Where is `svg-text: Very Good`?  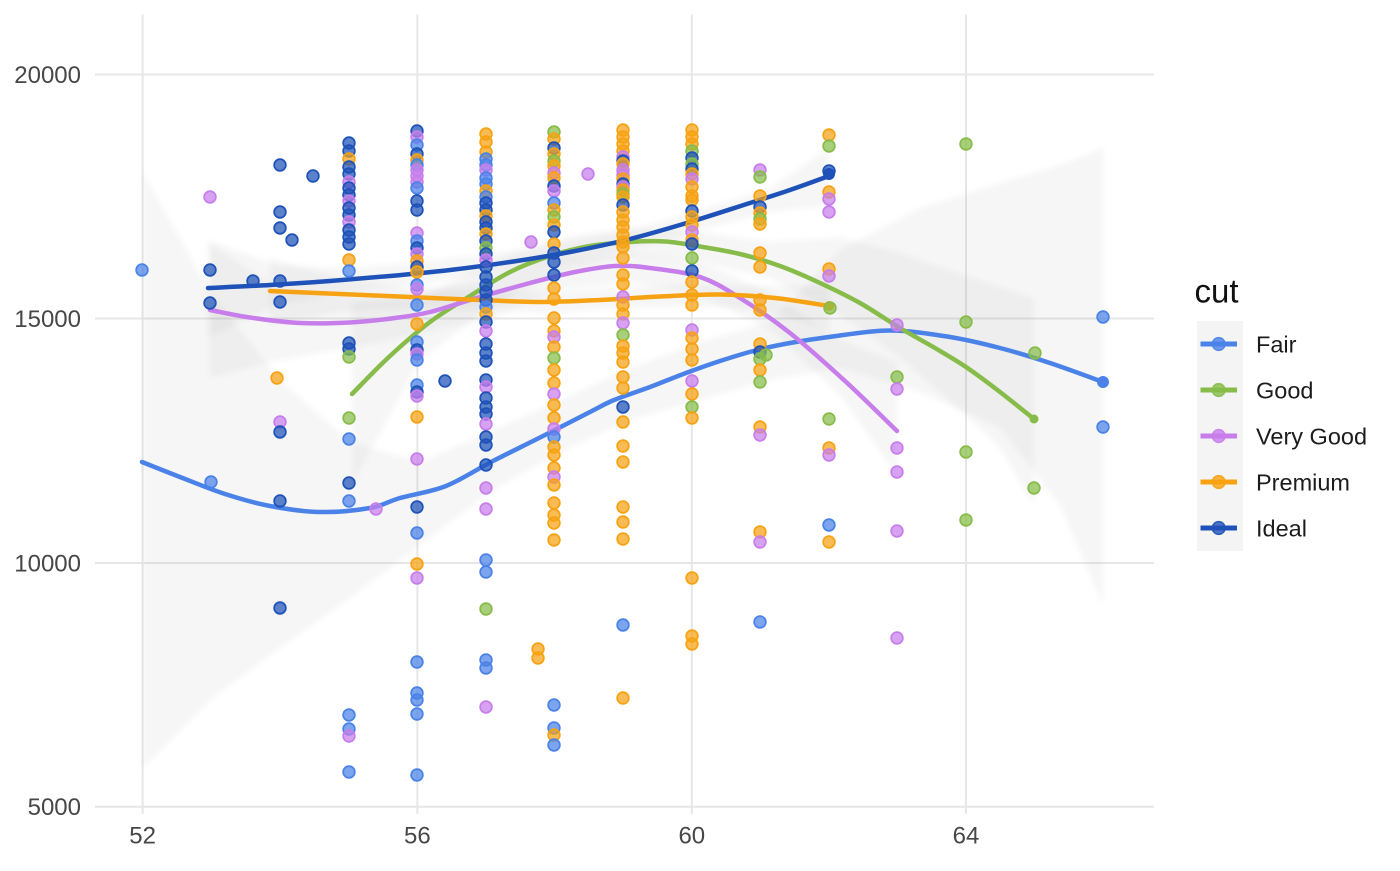
svg-text: Very Good is located at coordinates (1311, 436).